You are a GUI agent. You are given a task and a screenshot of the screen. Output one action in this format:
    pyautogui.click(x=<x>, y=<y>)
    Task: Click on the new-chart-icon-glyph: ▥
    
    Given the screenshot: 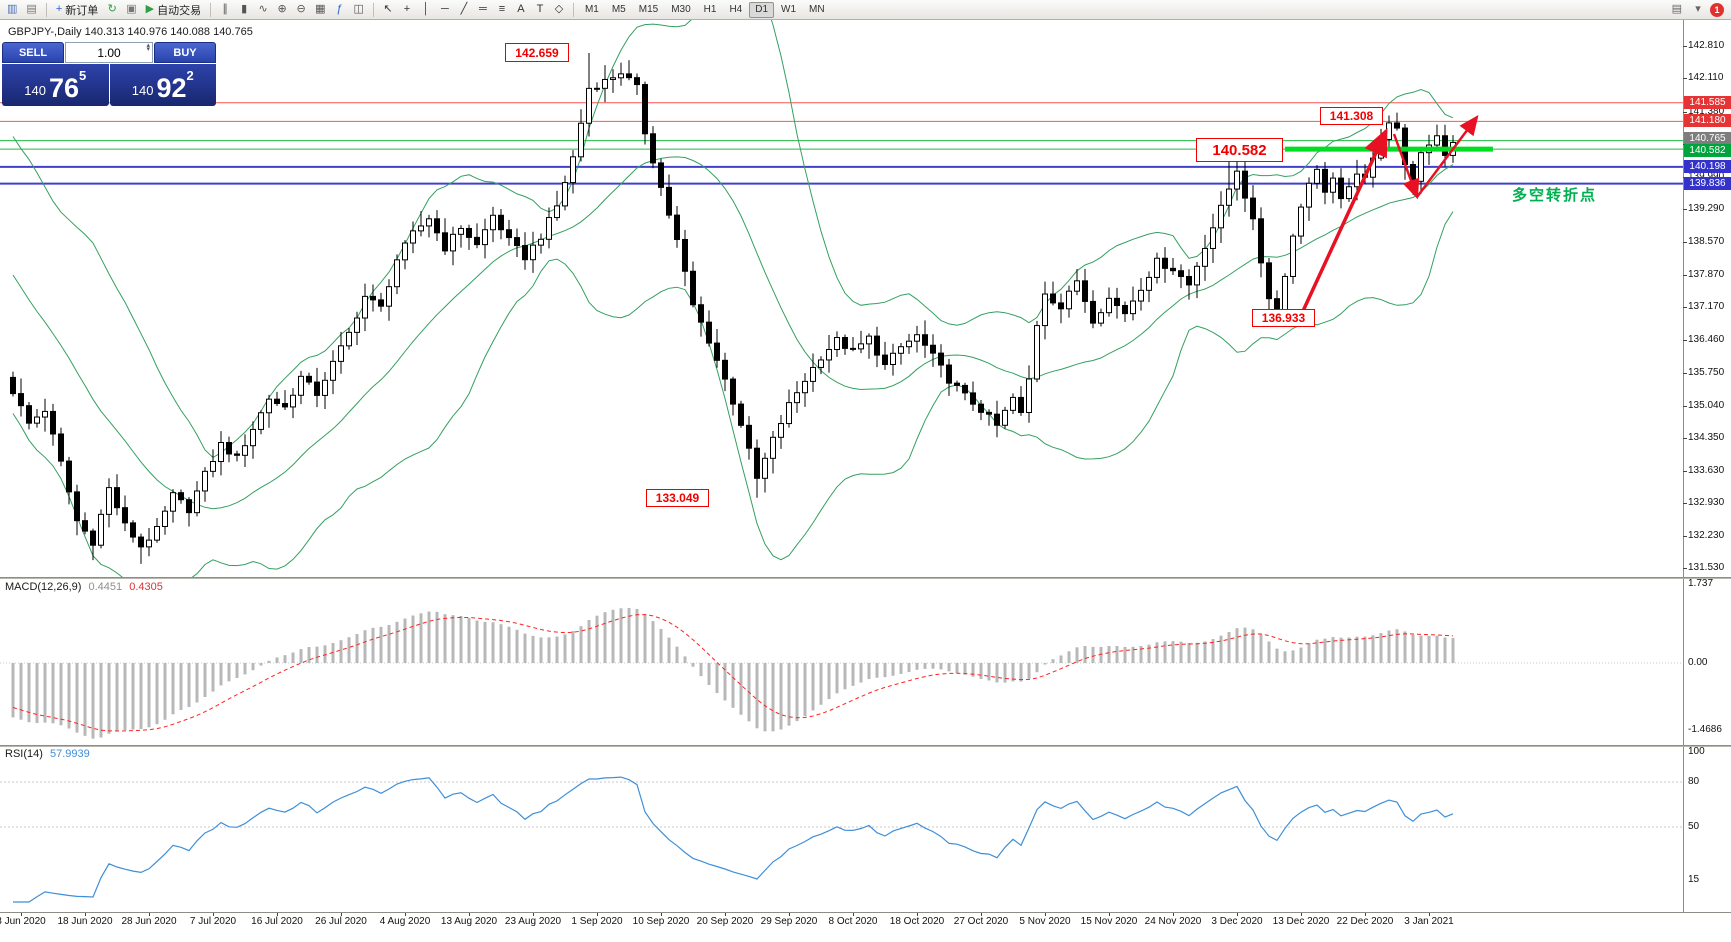 What is the action you would take?
    pyautogui.click(x=12, y=9)
    